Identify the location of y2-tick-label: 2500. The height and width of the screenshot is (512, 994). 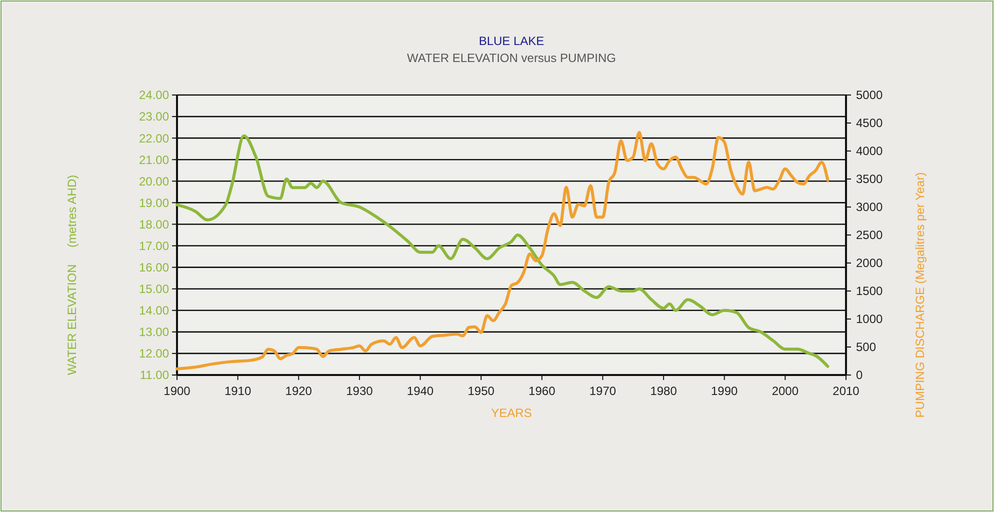
(870, 235).